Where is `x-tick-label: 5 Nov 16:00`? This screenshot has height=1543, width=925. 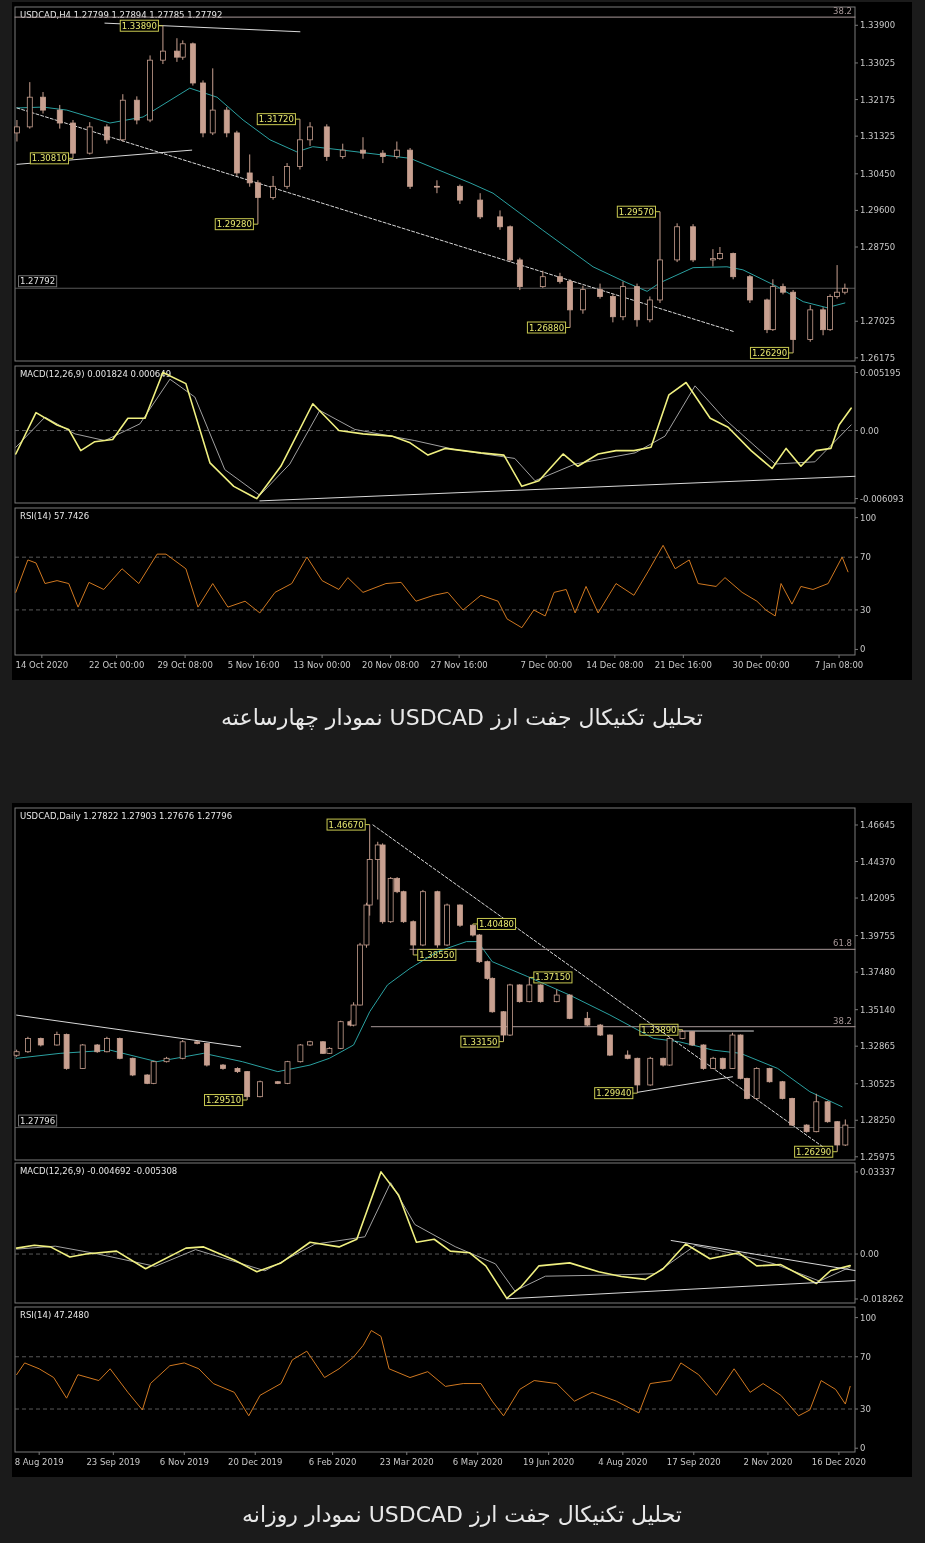 x-tick-label: 5 Nov 16:00 is located at coordinates (253, 665).